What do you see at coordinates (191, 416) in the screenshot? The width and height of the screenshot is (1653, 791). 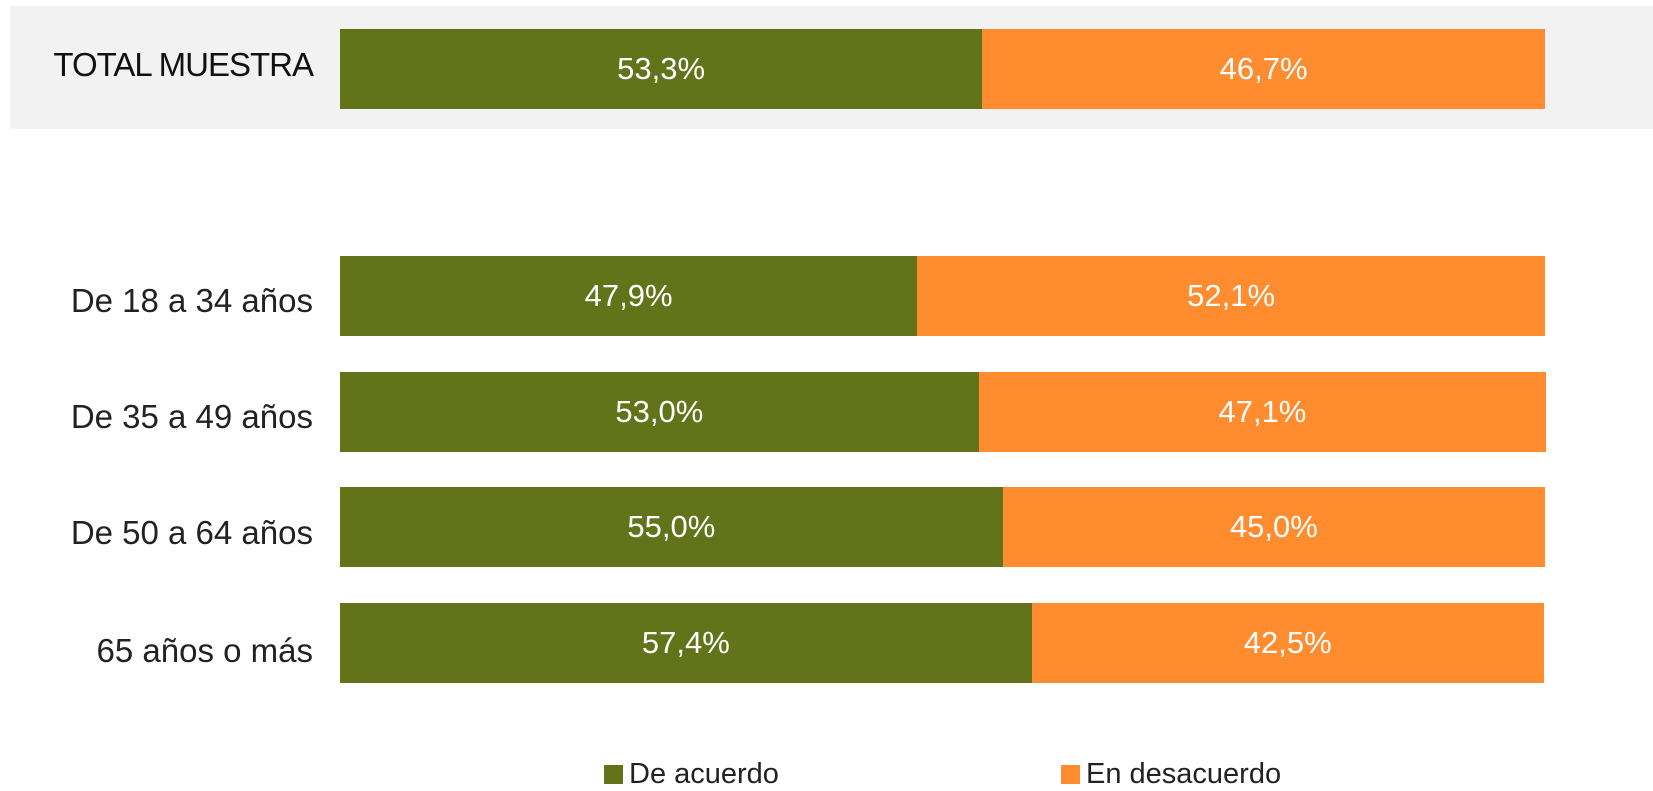 I see `category-label-de-35-a-49-anos: De 35 a 49 años` at bounding box center [191, 416].